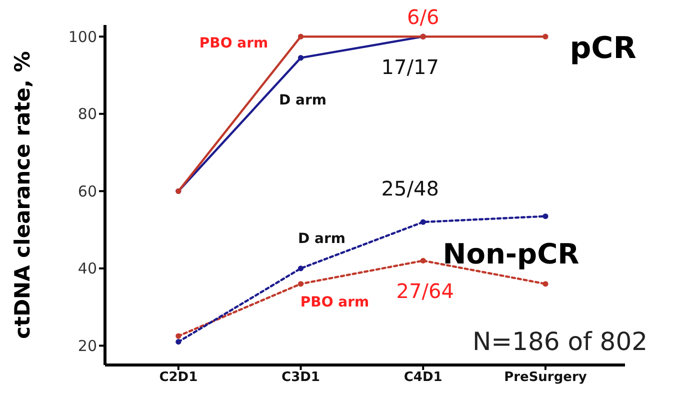 The image size is (675, 400). I want to click on y-tick-label: 60, so click(87, 191).